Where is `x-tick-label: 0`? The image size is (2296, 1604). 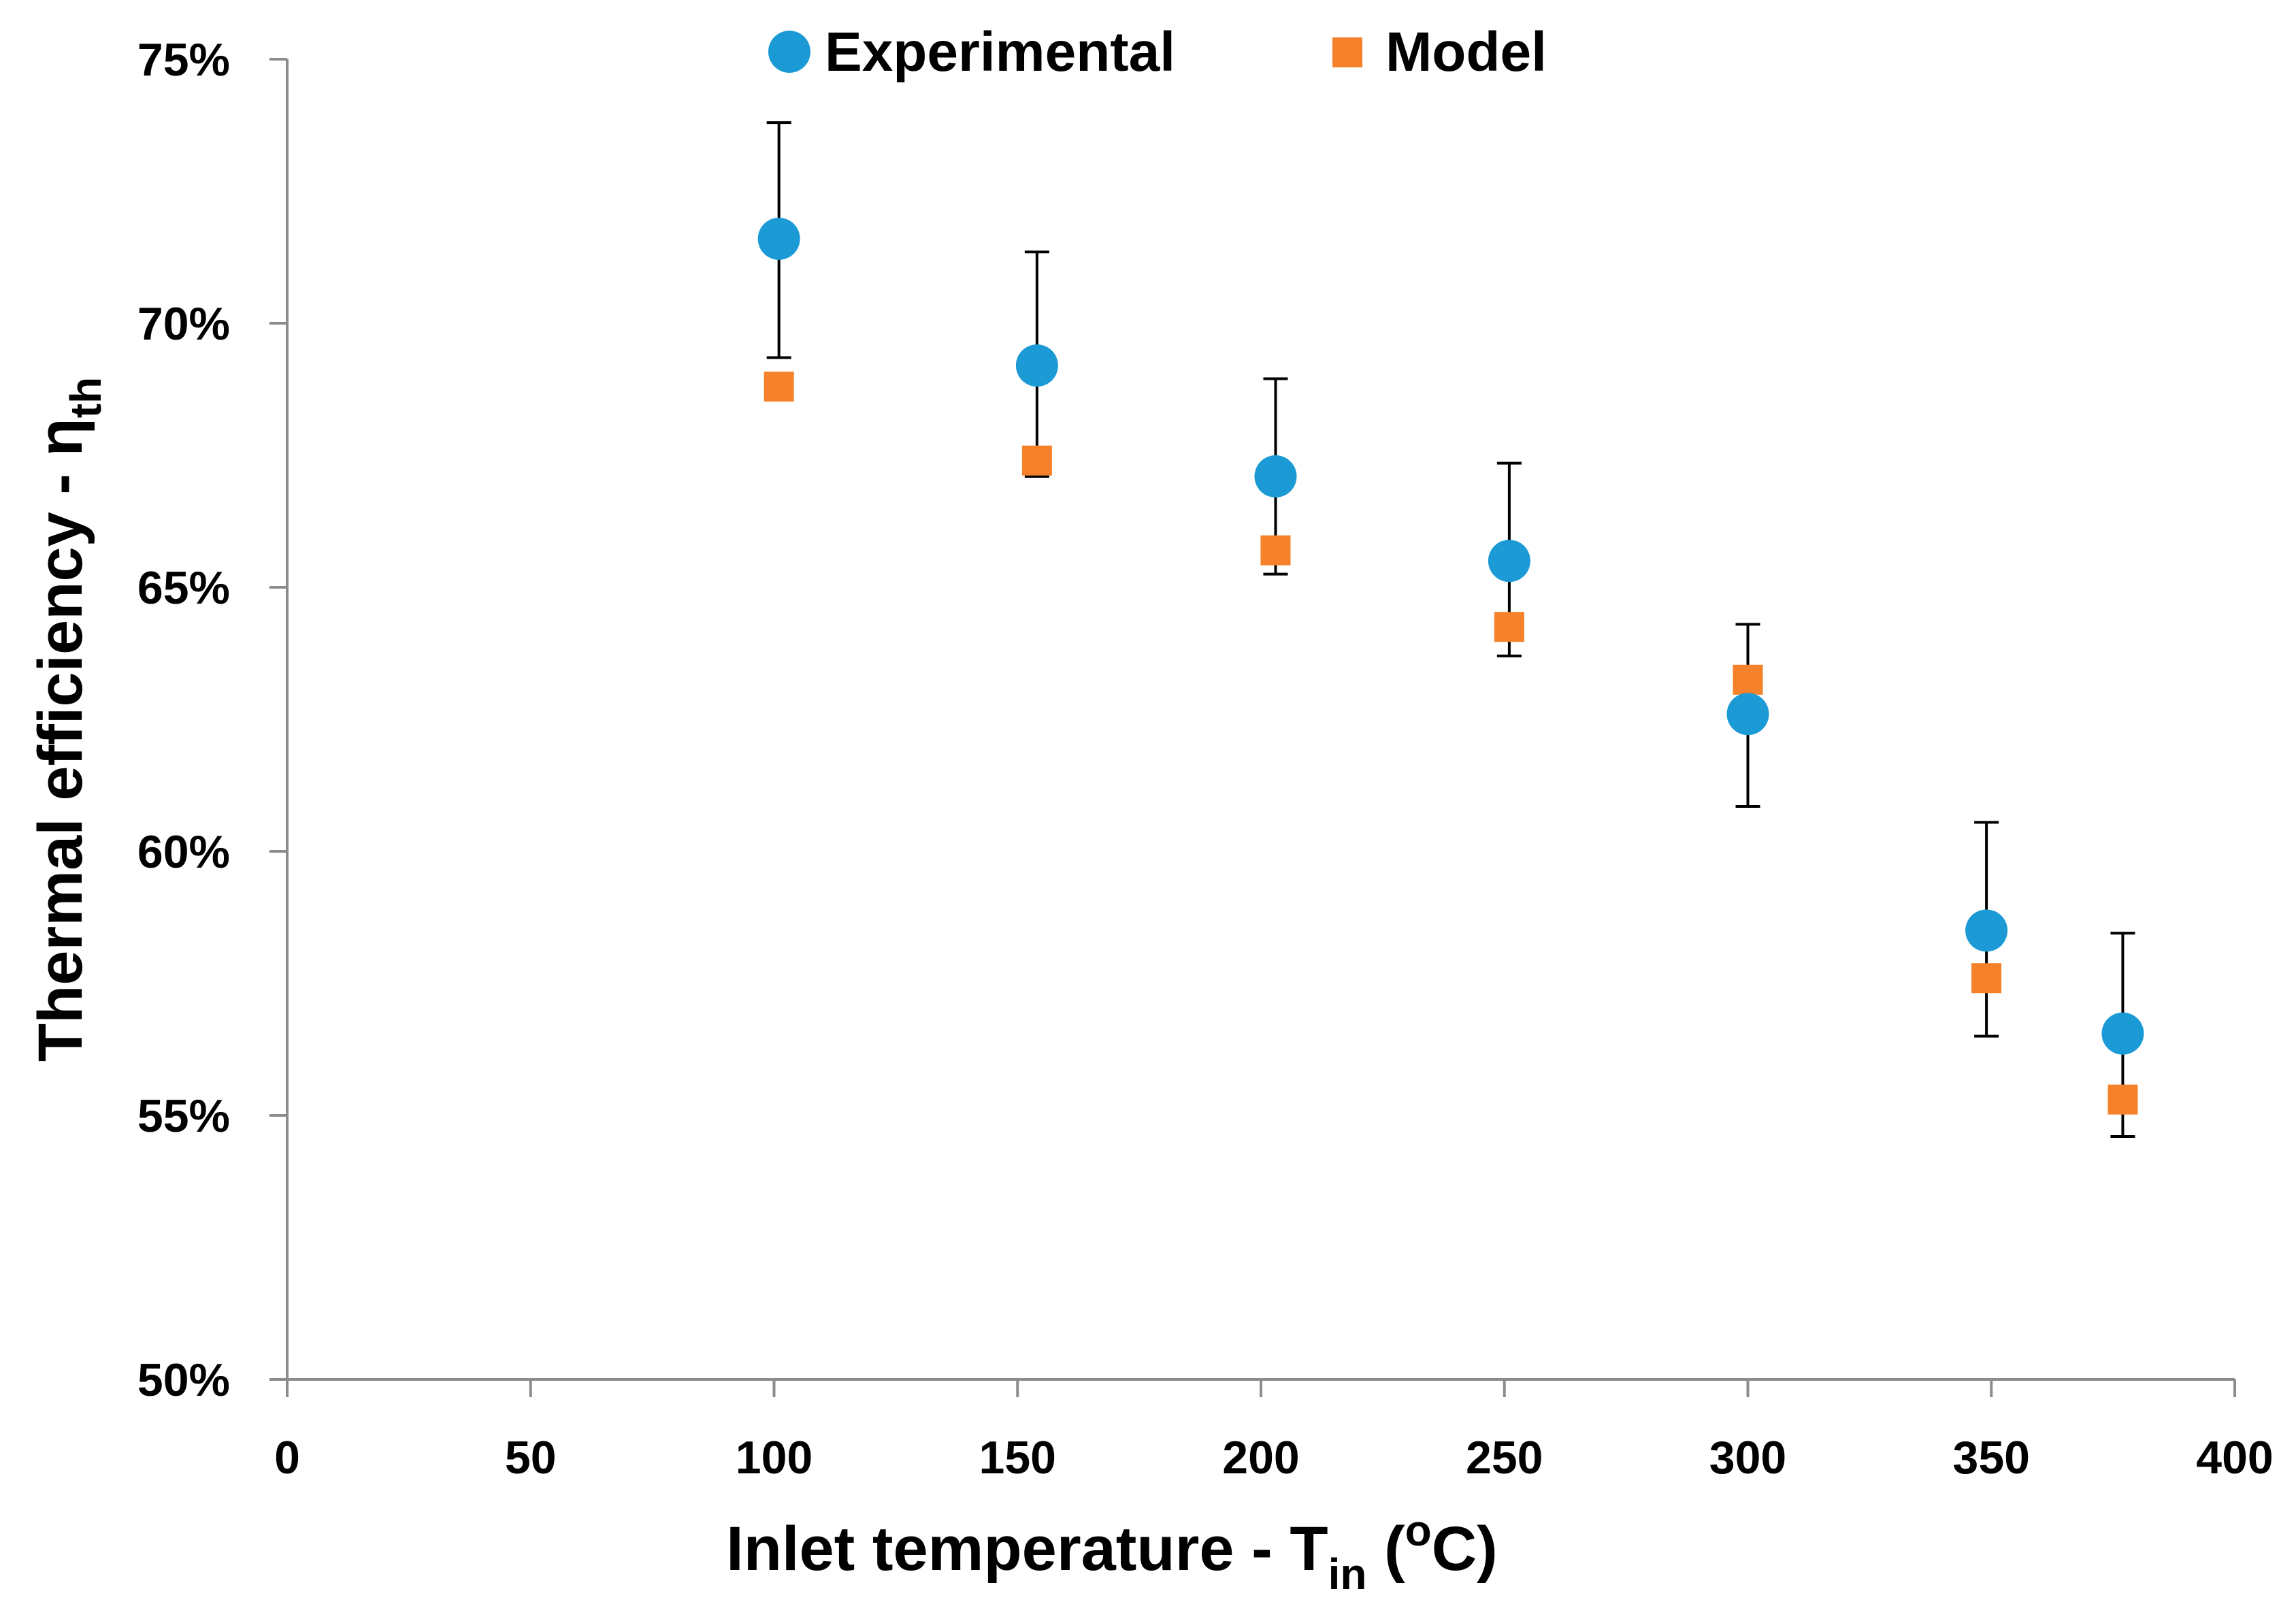
x-tick-label: 0 is located at coordinates (287, 1458).